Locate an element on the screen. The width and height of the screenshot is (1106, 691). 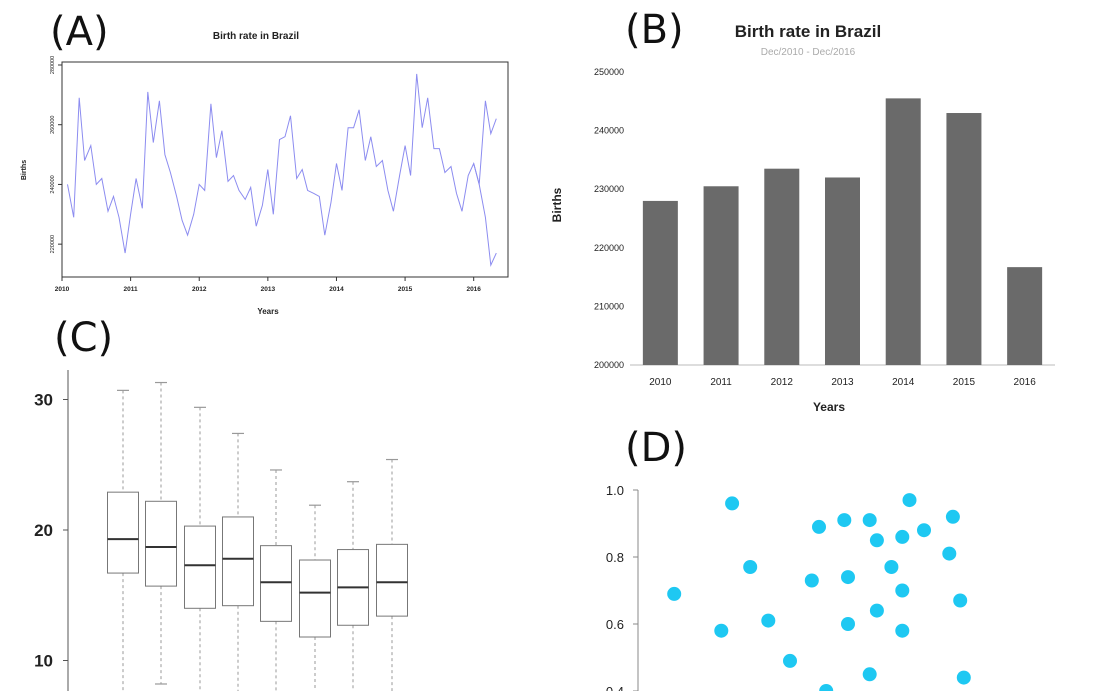
y-tick-label: 0.8 is located at coordinates (615, 557).